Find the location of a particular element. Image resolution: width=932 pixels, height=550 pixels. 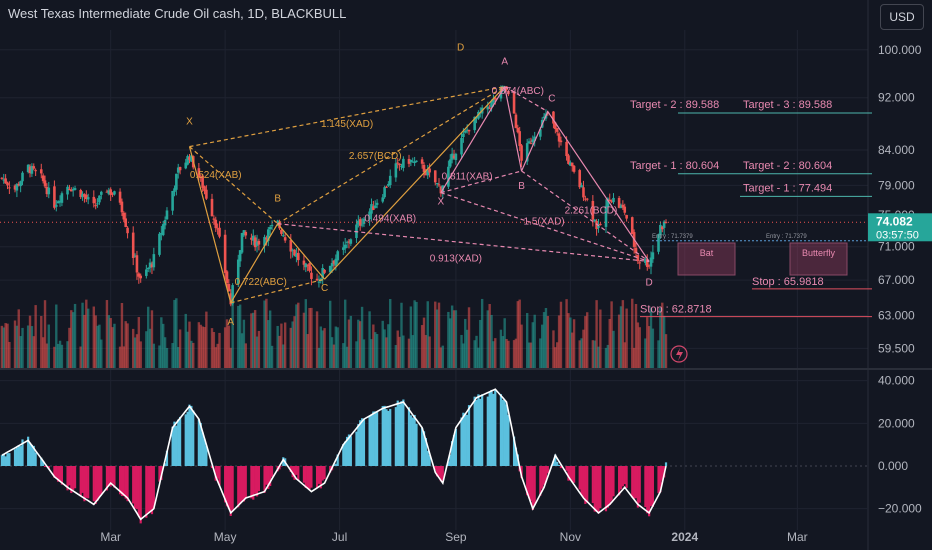

pattern-point-label: D is located at coordinates (649, 282).